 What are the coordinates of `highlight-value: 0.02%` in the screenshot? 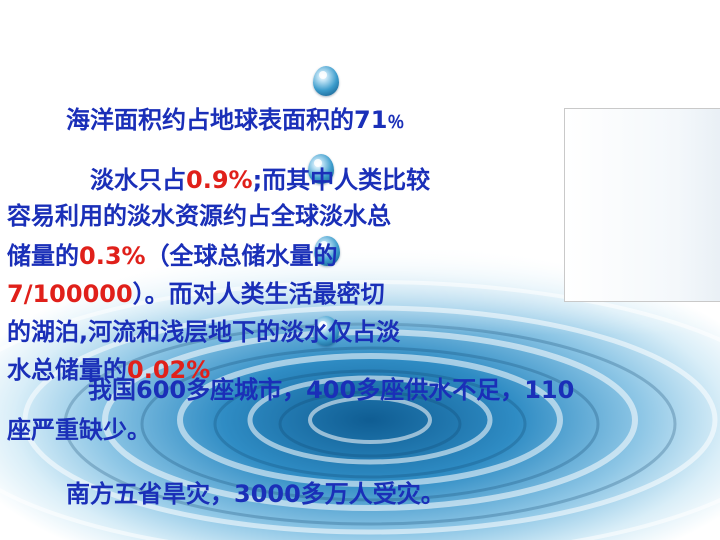 It's located at (169, 370).